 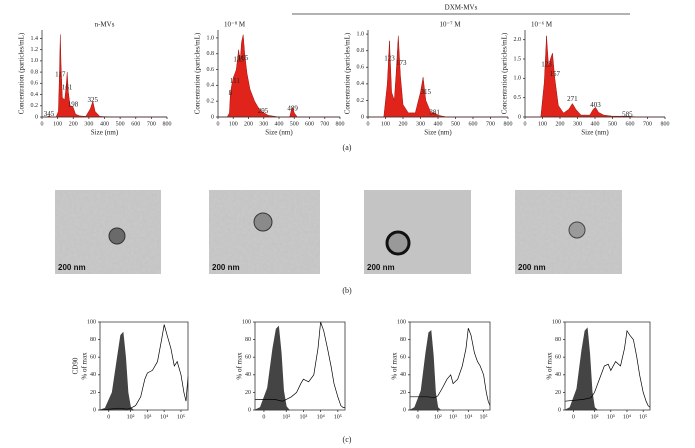 I want to click on x-tick-label: 10⁵, so click(x=181, y=417).